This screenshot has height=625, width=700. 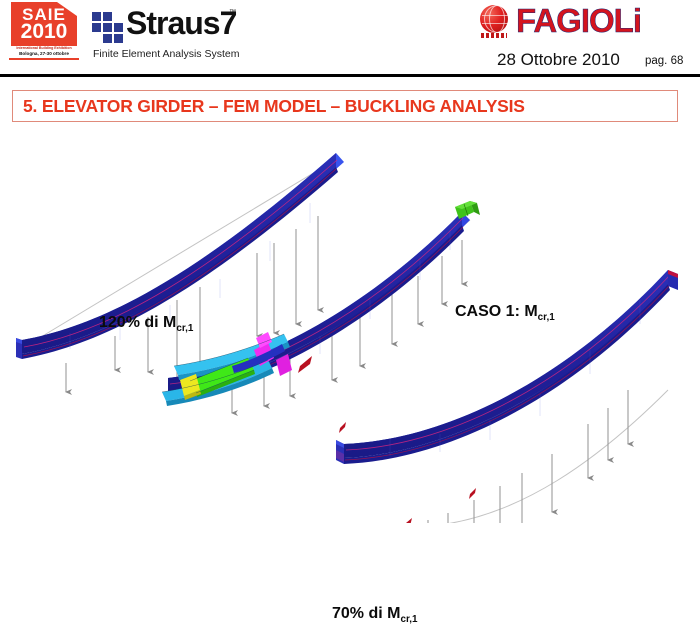 What do you see at coordinates (225, 383) in the screenshot?
I see `detail-plate-green-shade` at bounding box center [225, 383].